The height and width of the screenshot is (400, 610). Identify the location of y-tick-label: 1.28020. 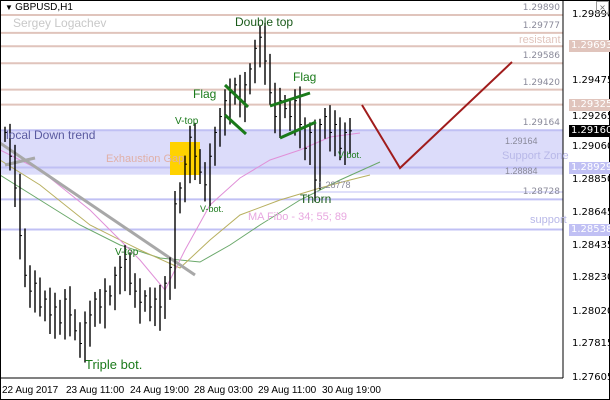
(591, 311).